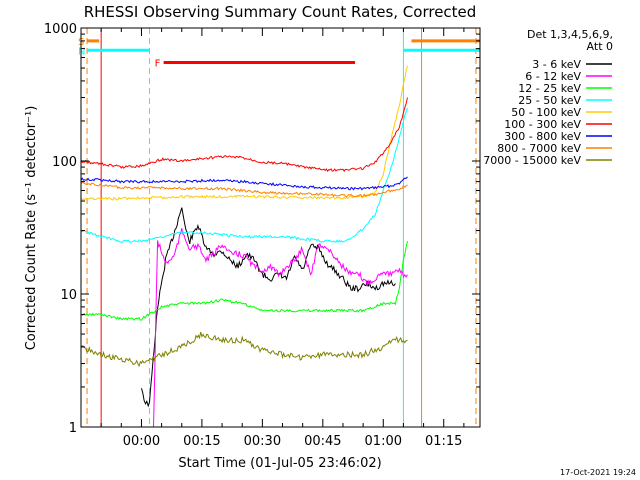 This screenshot has width=640, height=480. What do you see at coordinates (539, 148) in the screenshot?
I see `legend-label-7: 800 - 7000 keV` at bounding box center [539, 148].